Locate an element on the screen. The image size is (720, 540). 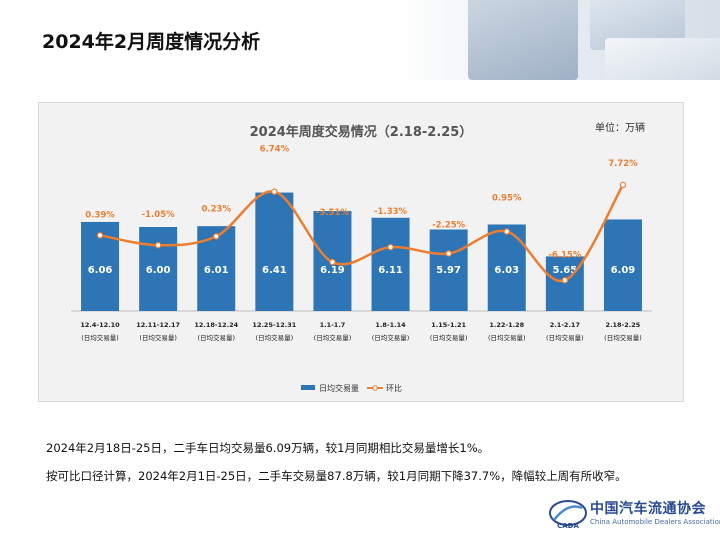
line-data-label: 7.72% is located at coordinates (623, 164).